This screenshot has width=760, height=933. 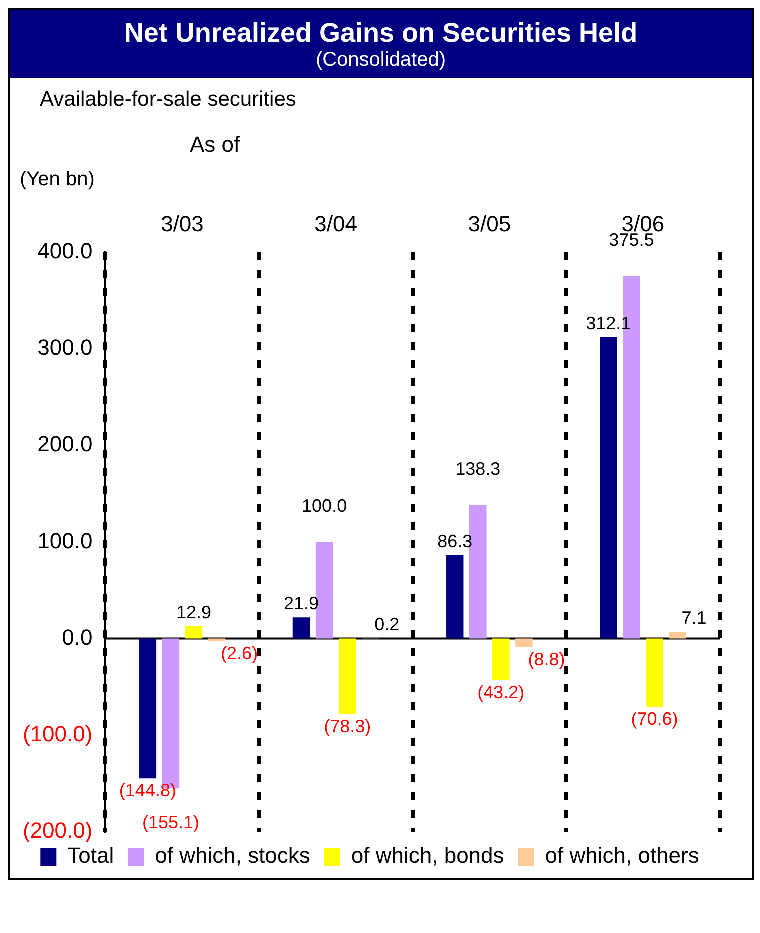 What do you see at coordinates (65, 251) in the screenshot?
I see `y-tick-label: 400.0` at bounding box center [65, 251].